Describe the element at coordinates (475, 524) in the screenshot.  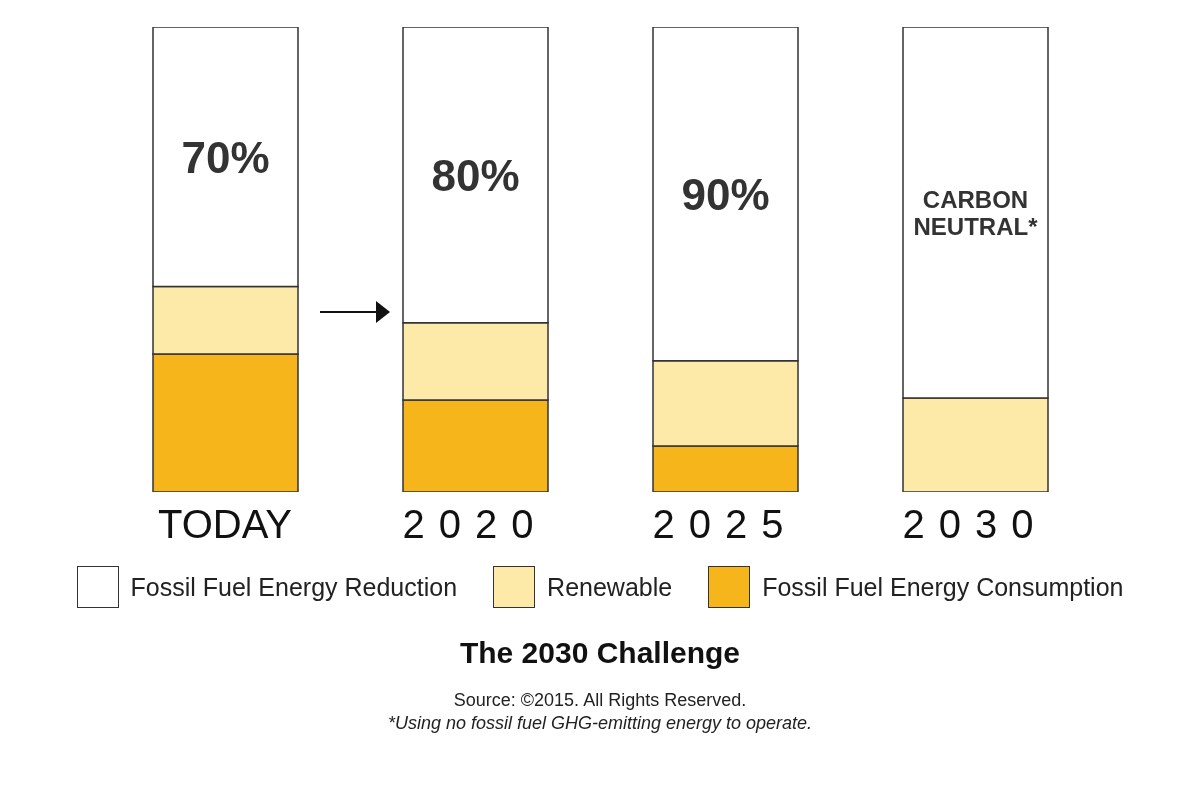
I see `x-tick-label: 2020` at that location.